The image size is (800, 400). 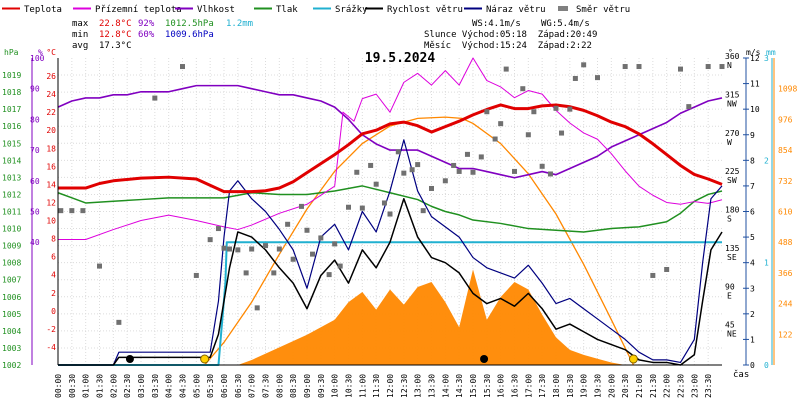 What do you see at coordinates (146, 35) in the screenshot?
I see `stats-min-hum: 60%` at bounding box center [146, 35].